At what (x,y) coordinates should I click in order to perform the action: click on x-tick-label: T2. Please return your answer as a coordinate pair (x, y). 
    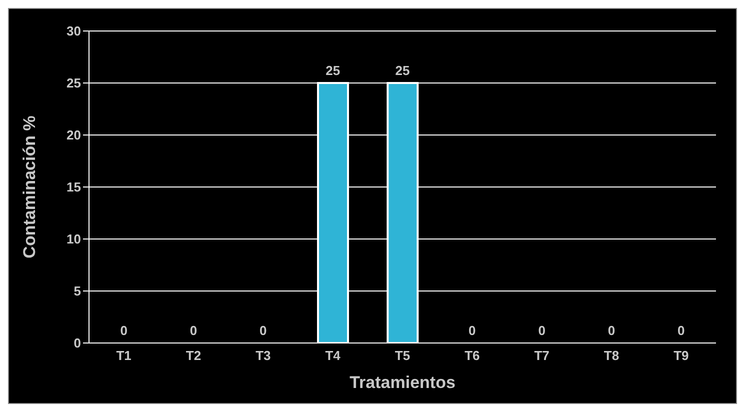
    Looking at the image, I should click on (194, 356).